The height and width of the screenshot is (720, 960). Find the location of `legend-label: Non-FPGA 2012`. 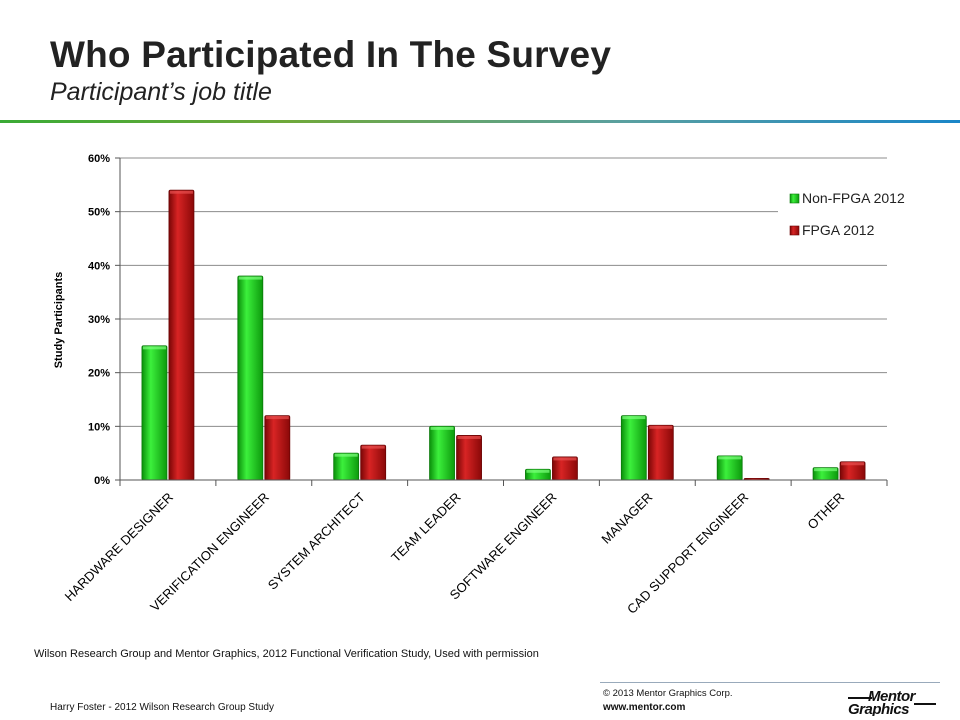

legend-label: Non-FPGA 2012 is located at coordinates (853, 198).